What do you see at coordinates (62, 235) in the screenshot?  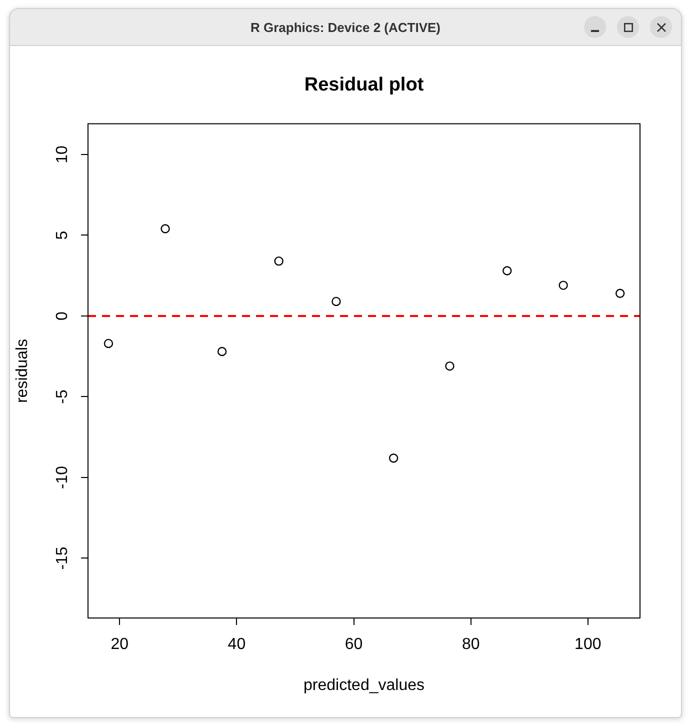 I see `y-tick-label: 5` at bounding box center [62, 235].